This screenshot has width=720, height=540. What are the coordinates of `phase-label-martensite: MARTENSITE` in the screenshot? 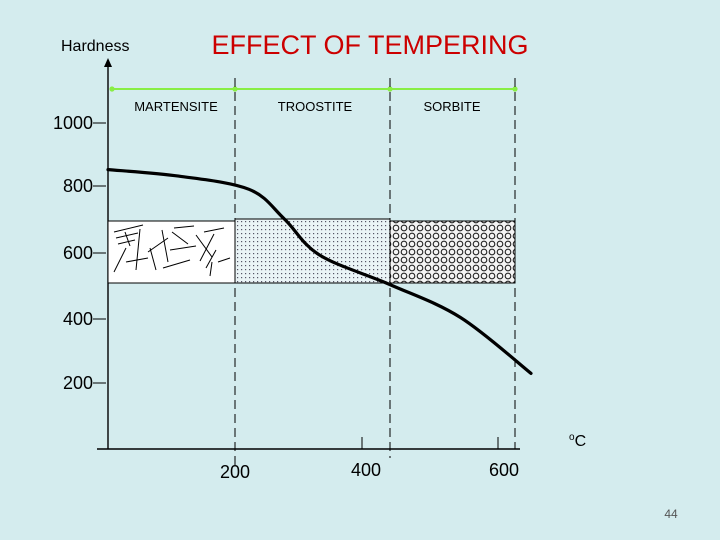 It's located at (176, 106).